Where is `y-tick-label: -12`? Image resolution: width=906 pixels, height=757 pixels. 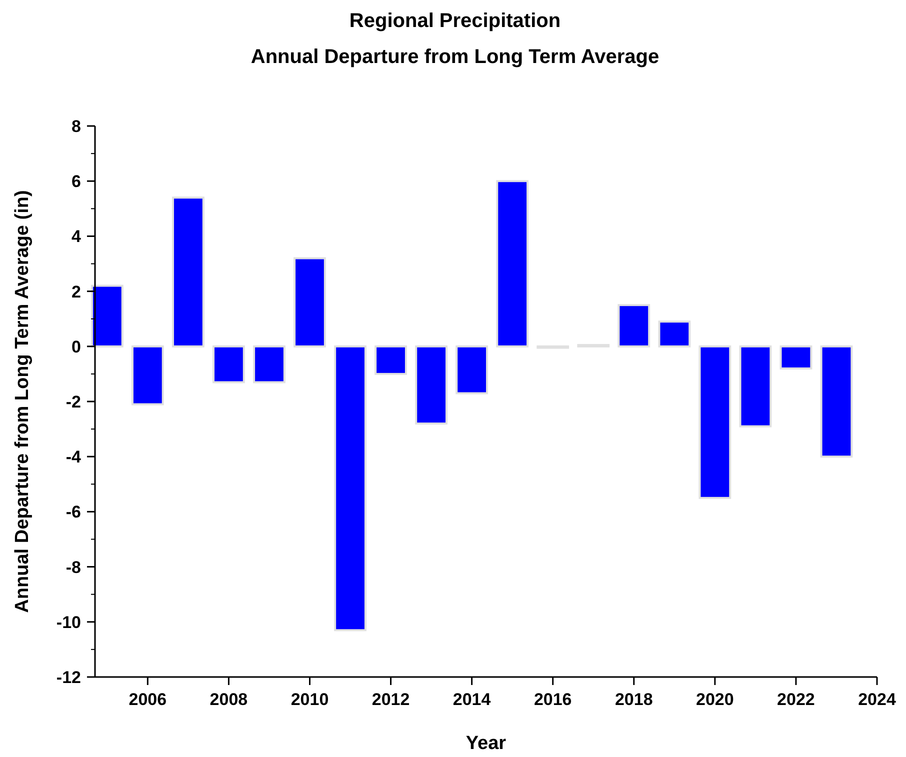 y-tick-label: -12 is located at coordinates (68, 677).